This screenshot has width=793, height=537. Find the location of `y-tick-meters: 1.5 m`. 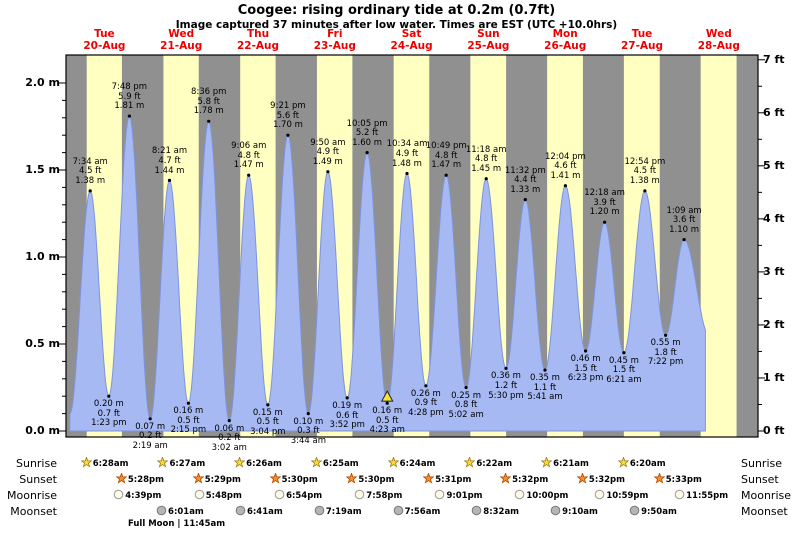

y-tick-meters: 1.5 m is located at coordinates (42, 169).